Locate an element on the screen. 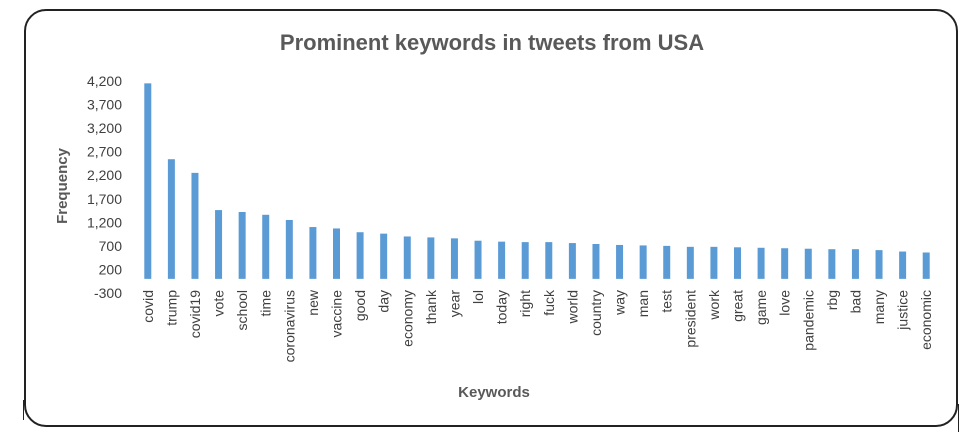 This screenshot has height=444, width=975. x-tick-label-test: test is located at coordinates (667, 301).